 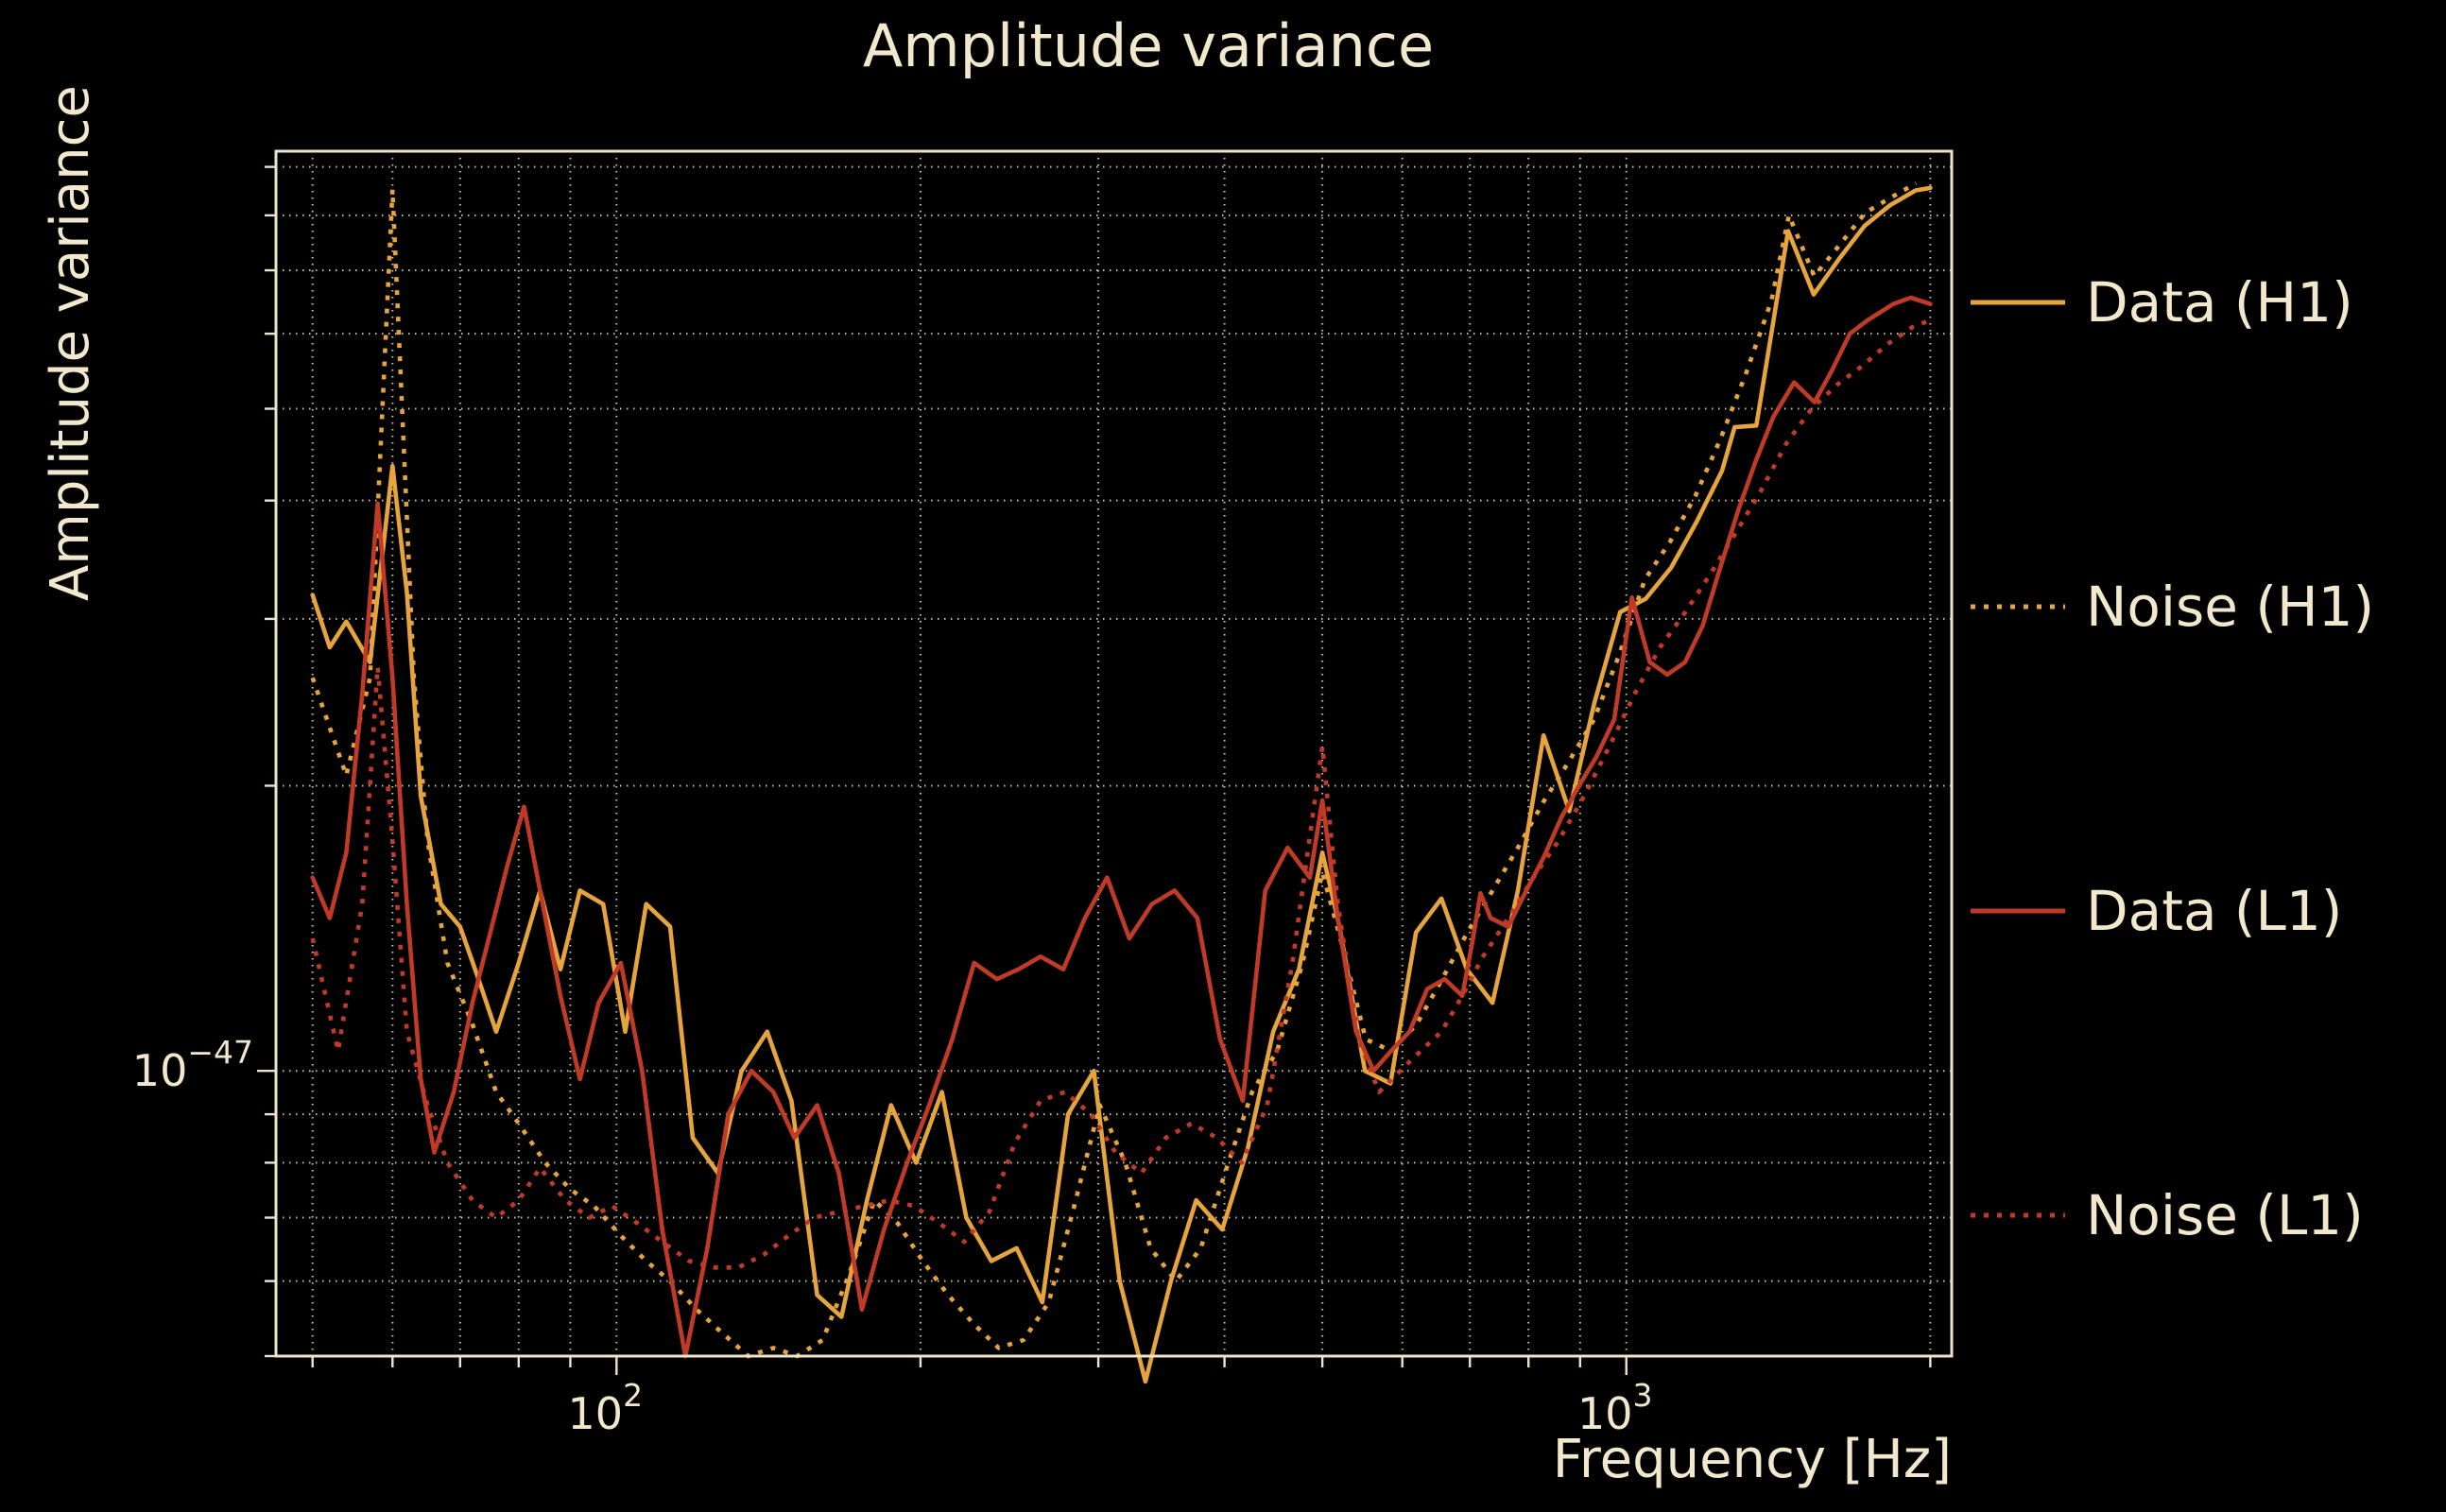 What do you see at coordinates (606, 1408) in the screenshot?
I see `tick-label: 10²` at bounding box center [606, 1408].